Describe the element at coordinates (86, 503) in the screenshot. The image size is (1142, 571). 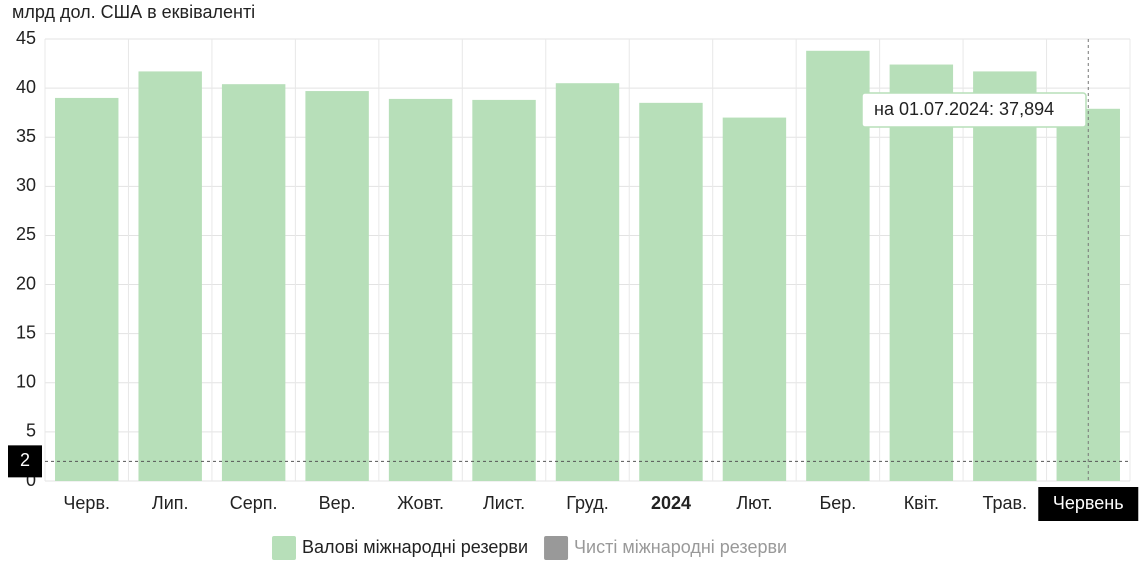
I see `x-tick-label: Черв.` at that location.